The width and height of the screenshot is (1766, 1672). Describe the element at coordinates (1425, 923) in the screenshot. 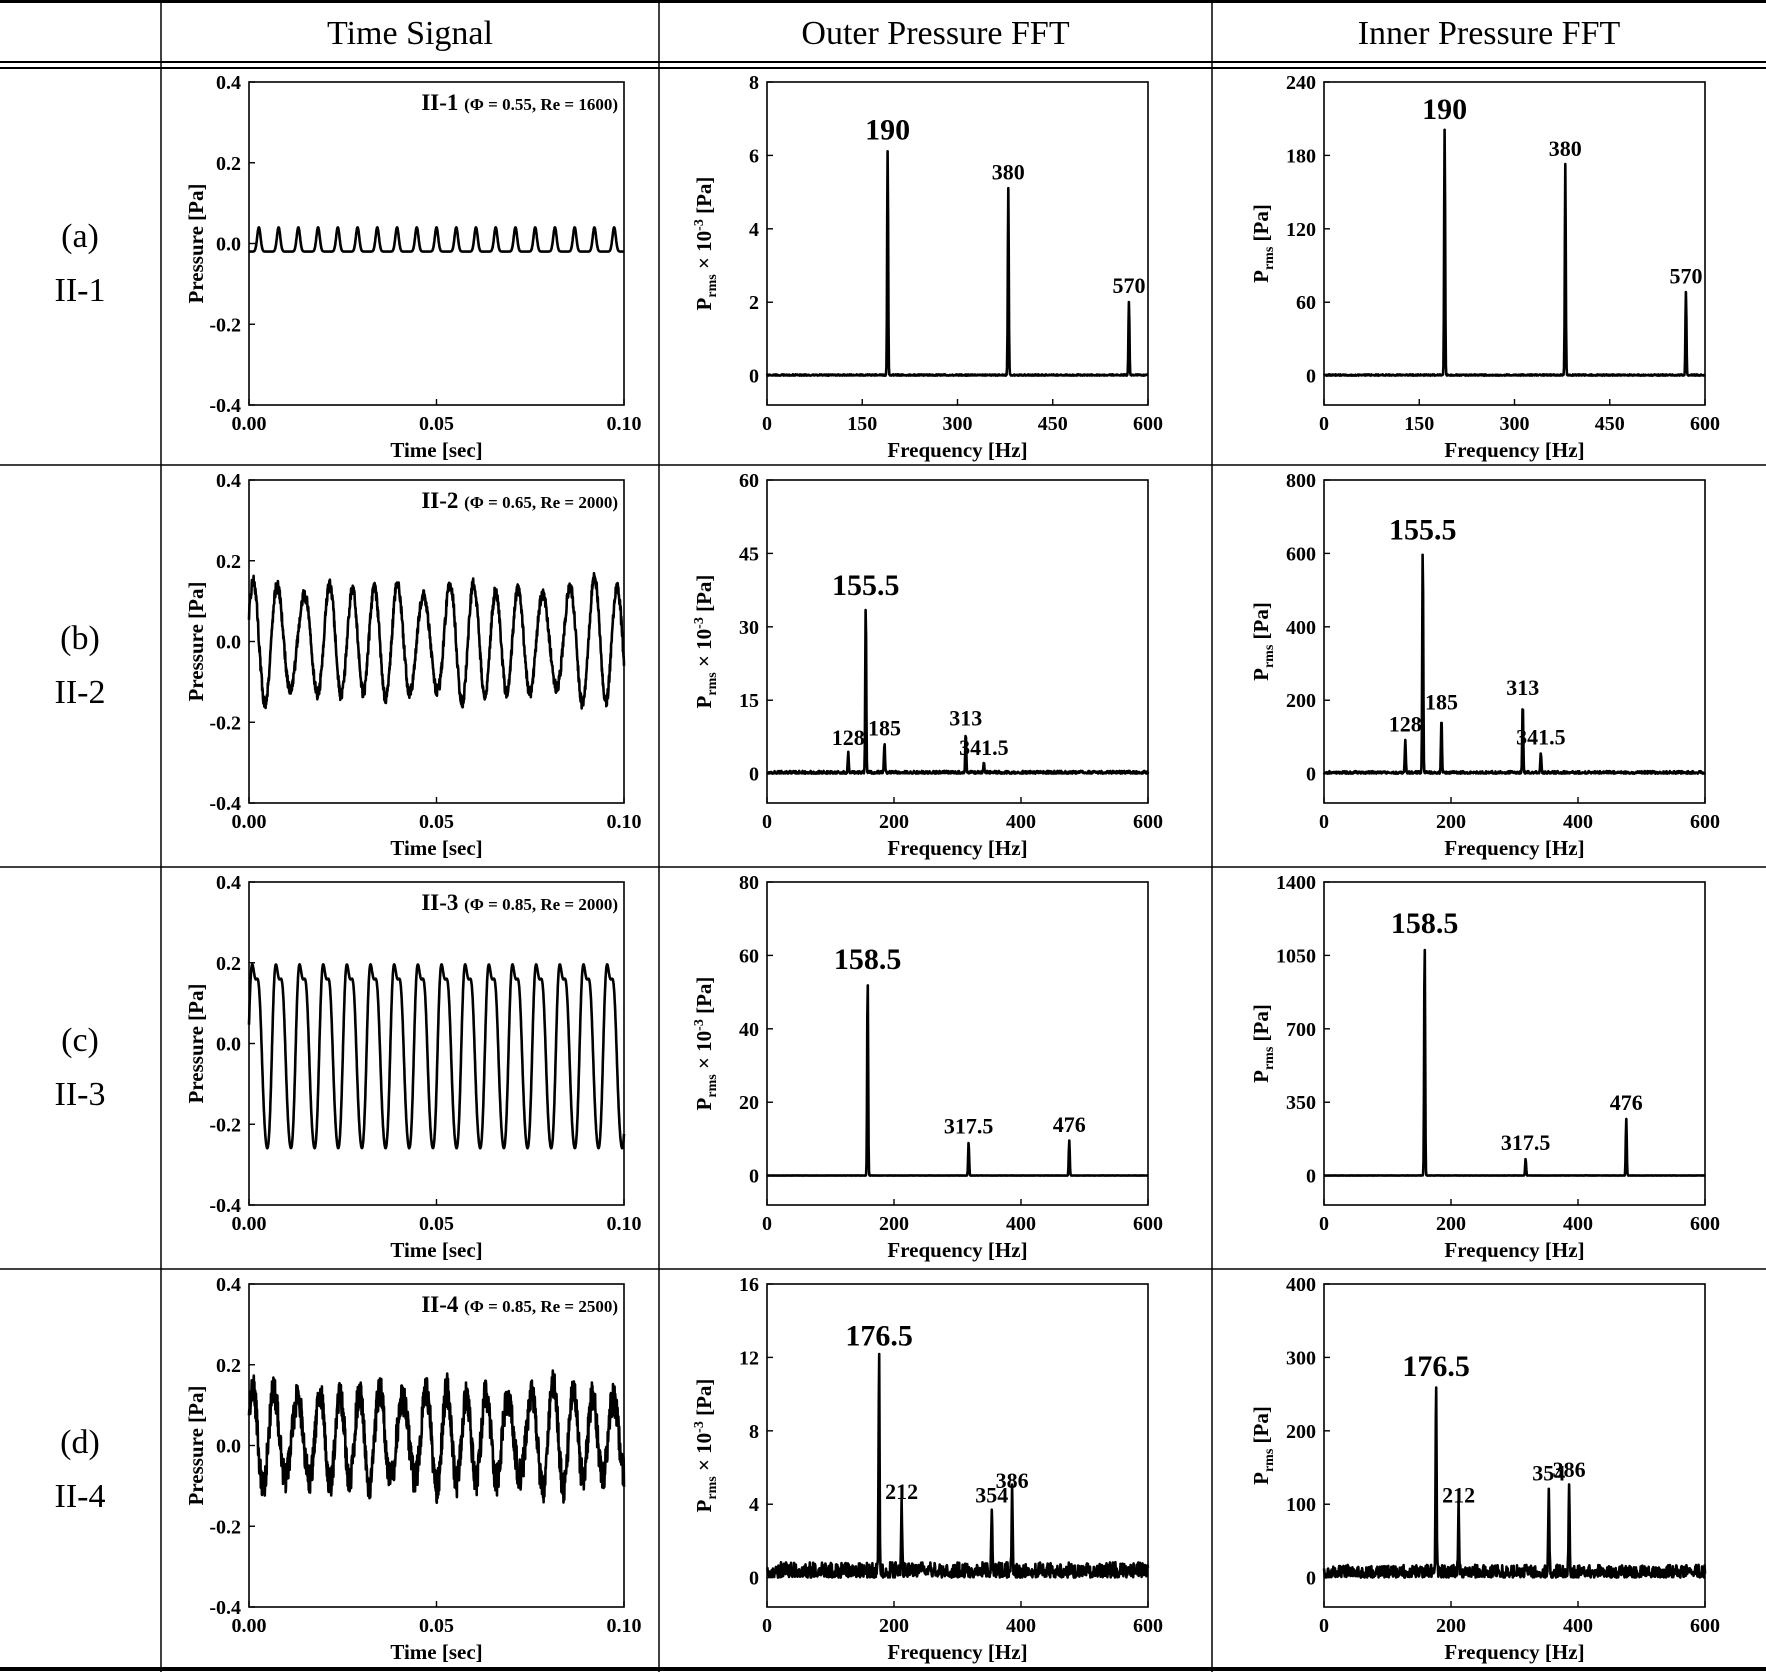

I see `peak-label: 158.5` at that location.